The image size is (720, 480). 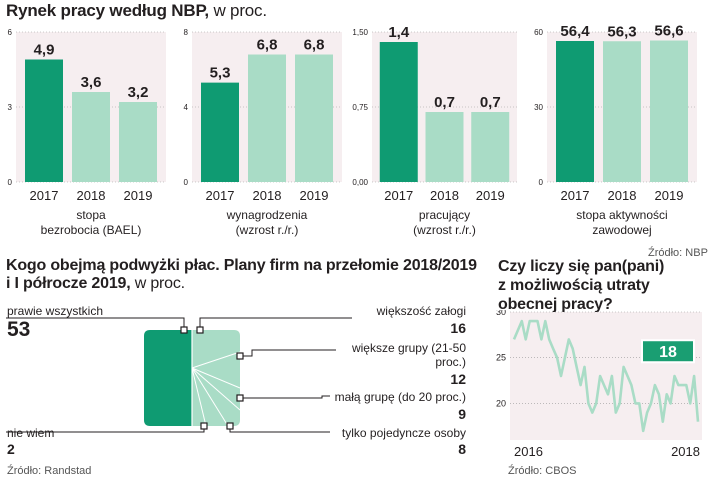 I want to click on y-tick-label: 8, so click(x=186, y=32).